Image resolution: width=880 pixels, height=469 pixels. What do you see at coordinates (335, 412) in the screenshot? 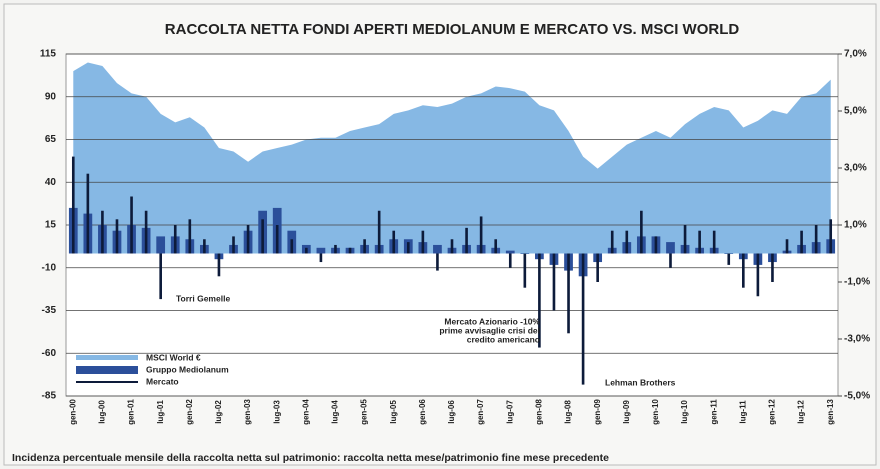
I see `x-tick-label: lug-04` at bounding box center [335, 412].